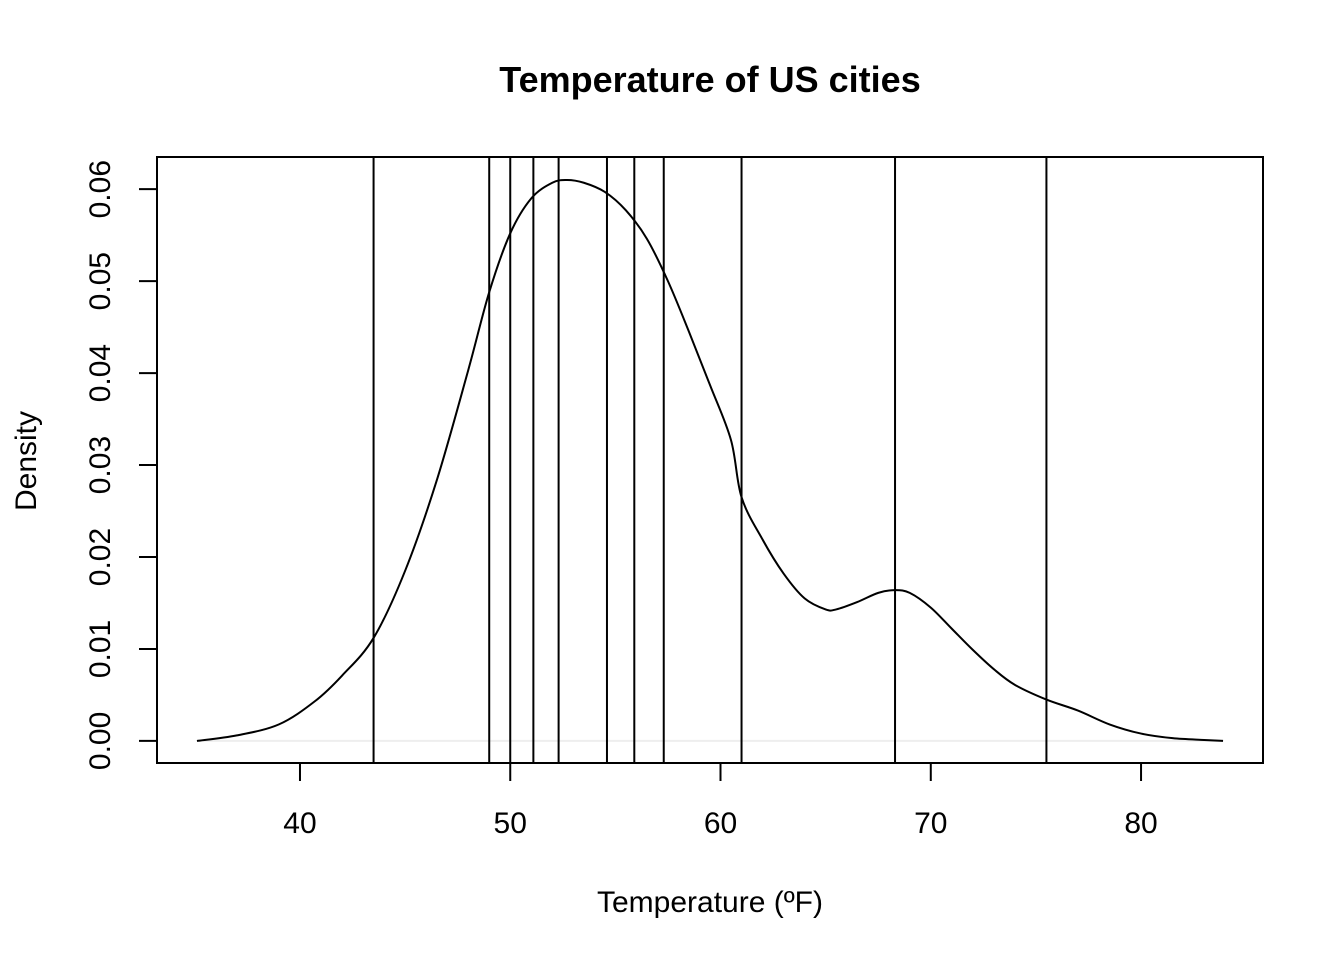 Image resolution: width=1344 pixels, height=960 pixels. What do you see at coordinates (100, 373) in the screenshot?
I see `y-tick-label-4: 0.04` at bounding box center [100, 373].